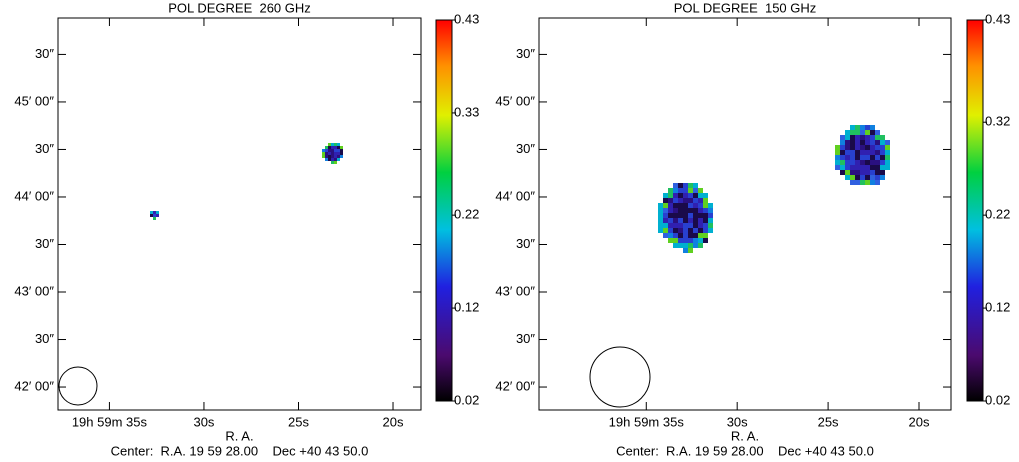 This screenshot has height=462, width=1019. What do you see at coordinates (828, 421) in the screenshot?
I see `x-tick-label: 25s` at bounding box center [828, 421].